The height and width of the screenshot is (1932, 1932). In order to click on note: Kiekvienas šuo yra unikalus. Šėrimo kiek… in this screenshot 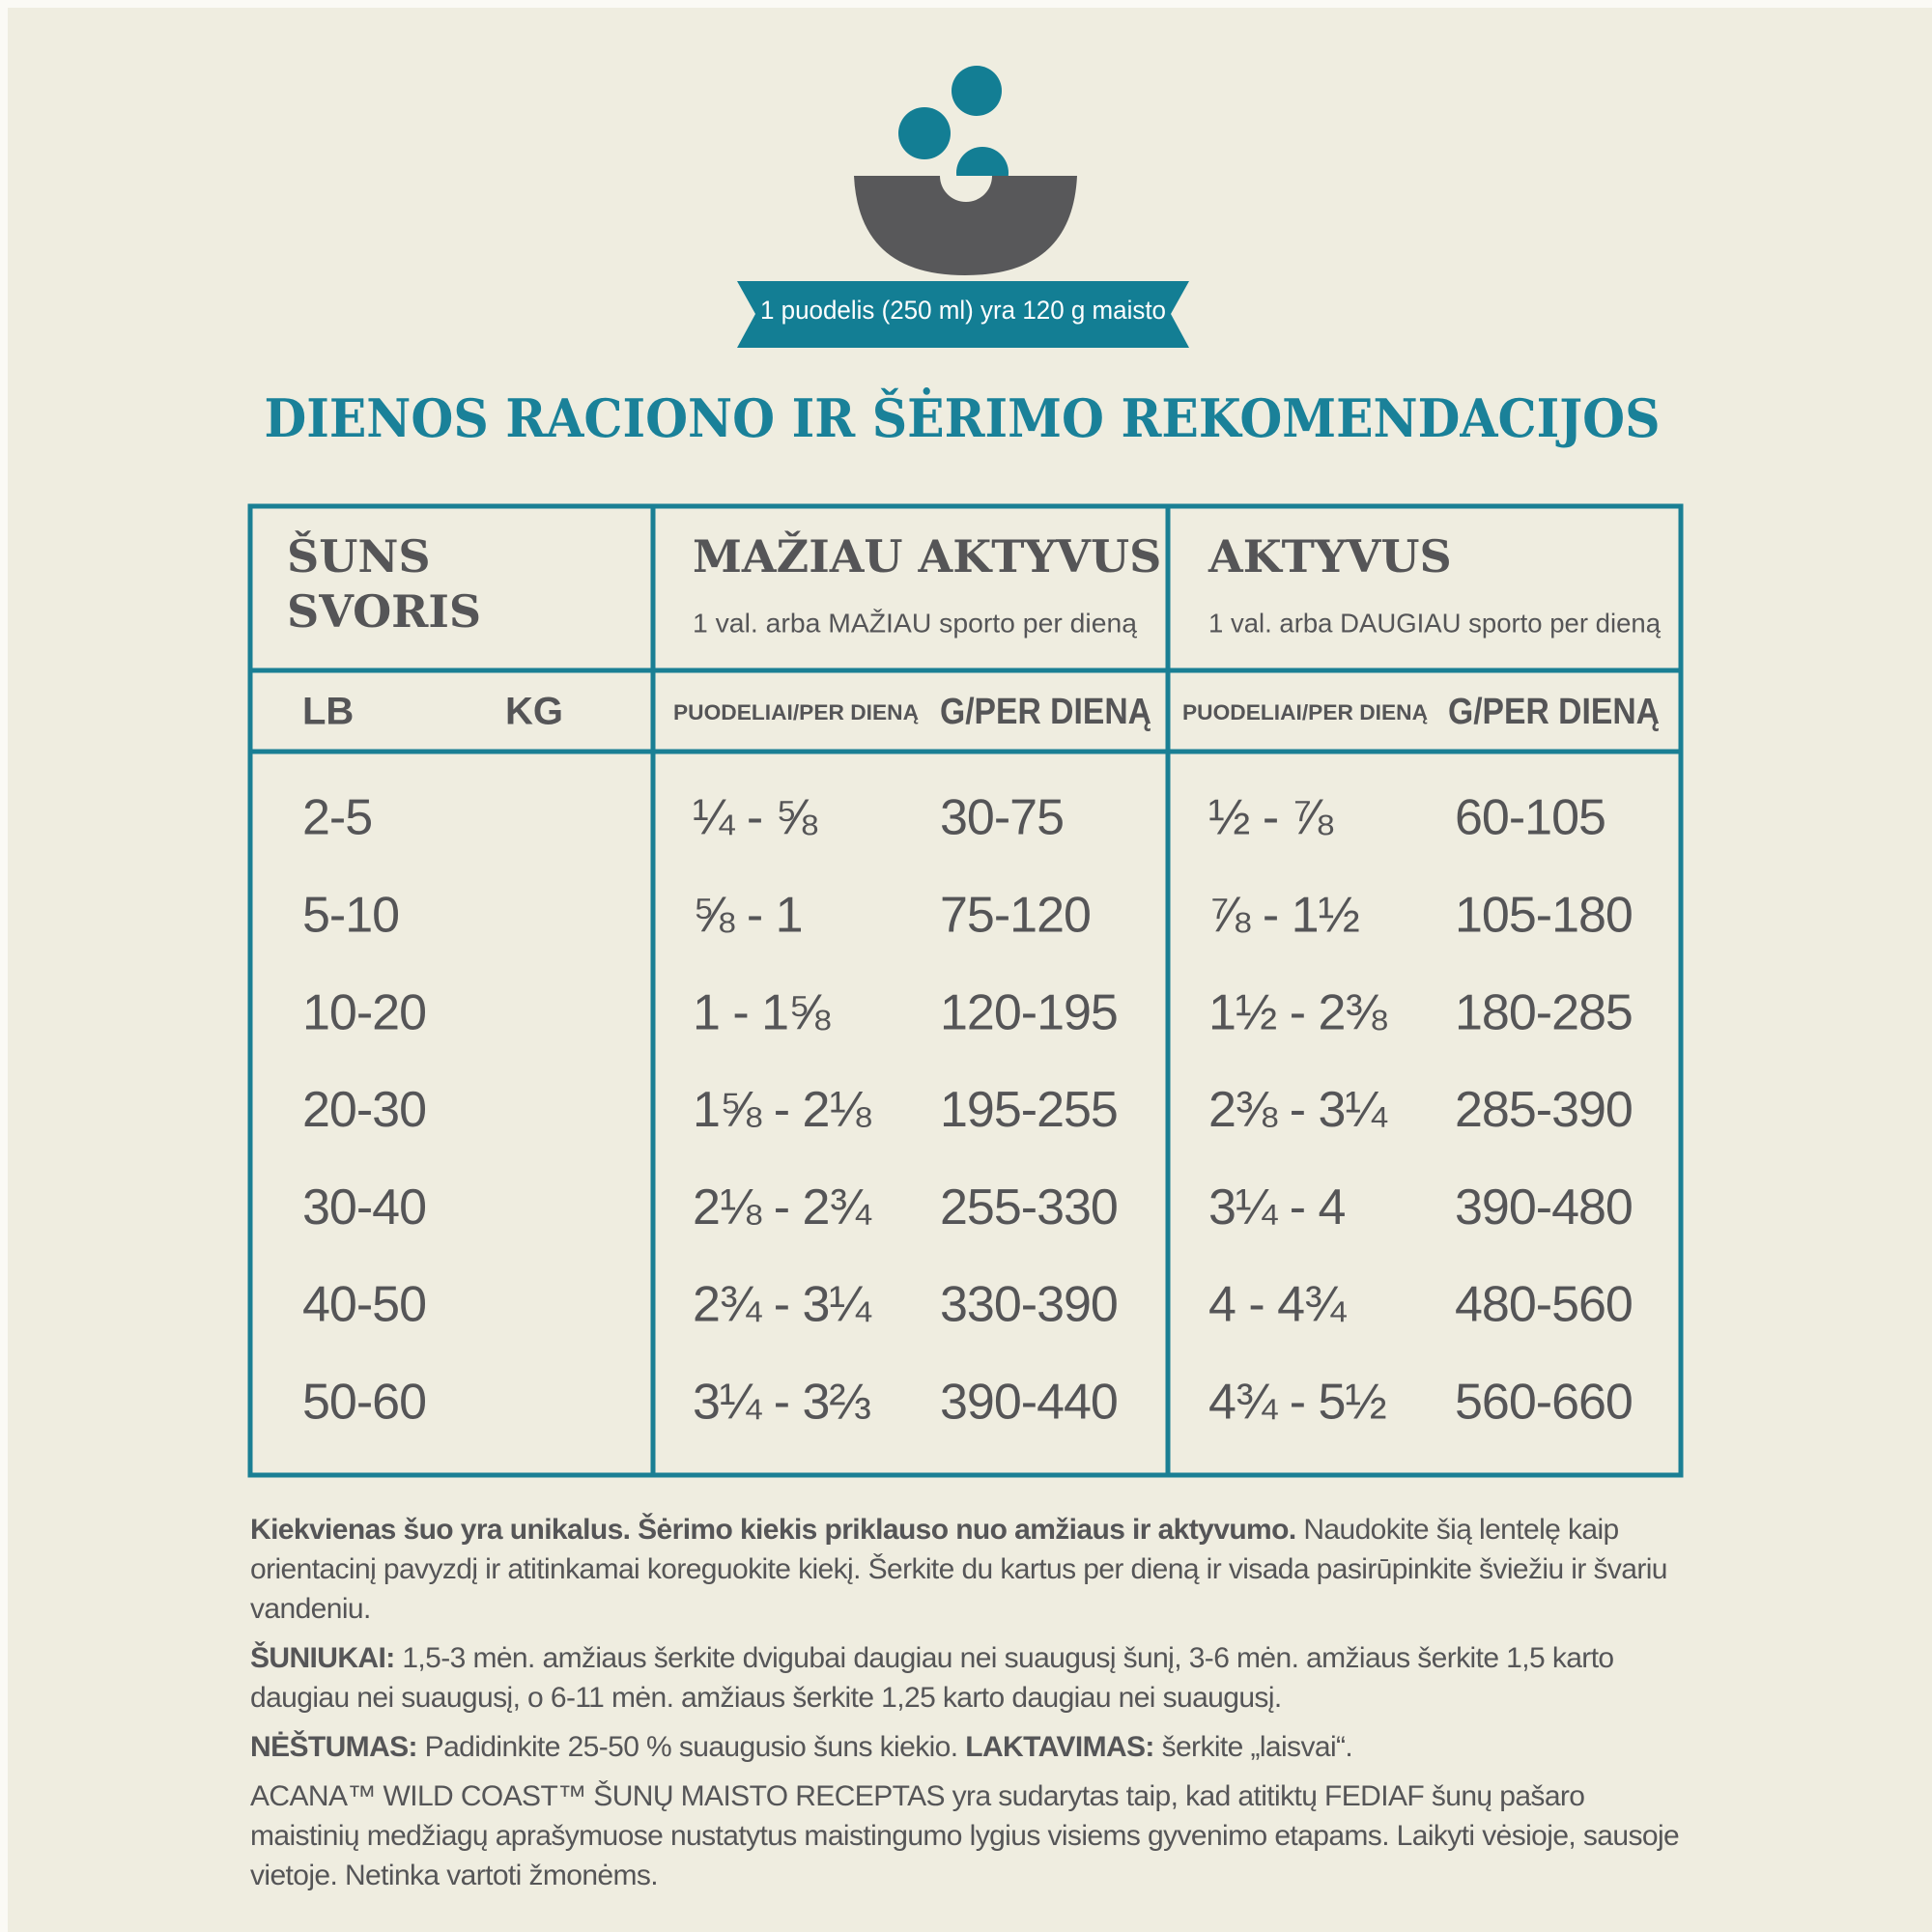, I will do `click(965, 1569)`.